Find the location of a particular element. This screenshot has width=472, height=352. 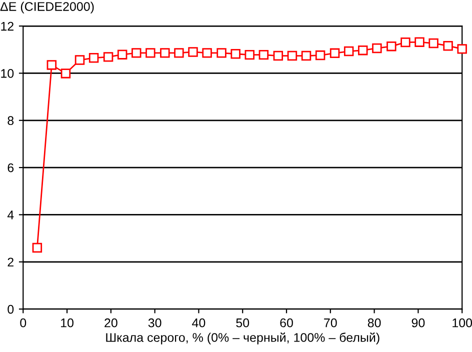

y-tick-label: 10 is located at coordinates (7, 73).